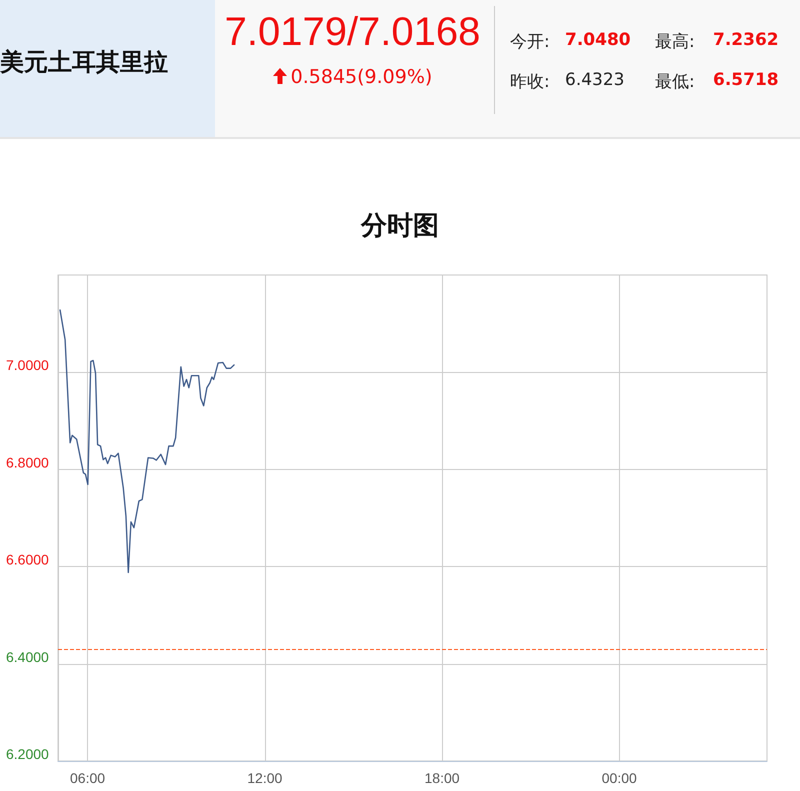 The width and height of the screenshot is (800, 791). Describe the element at coordinates (594, 80) in the screenshot. I see `text: 6.4323` at that location.